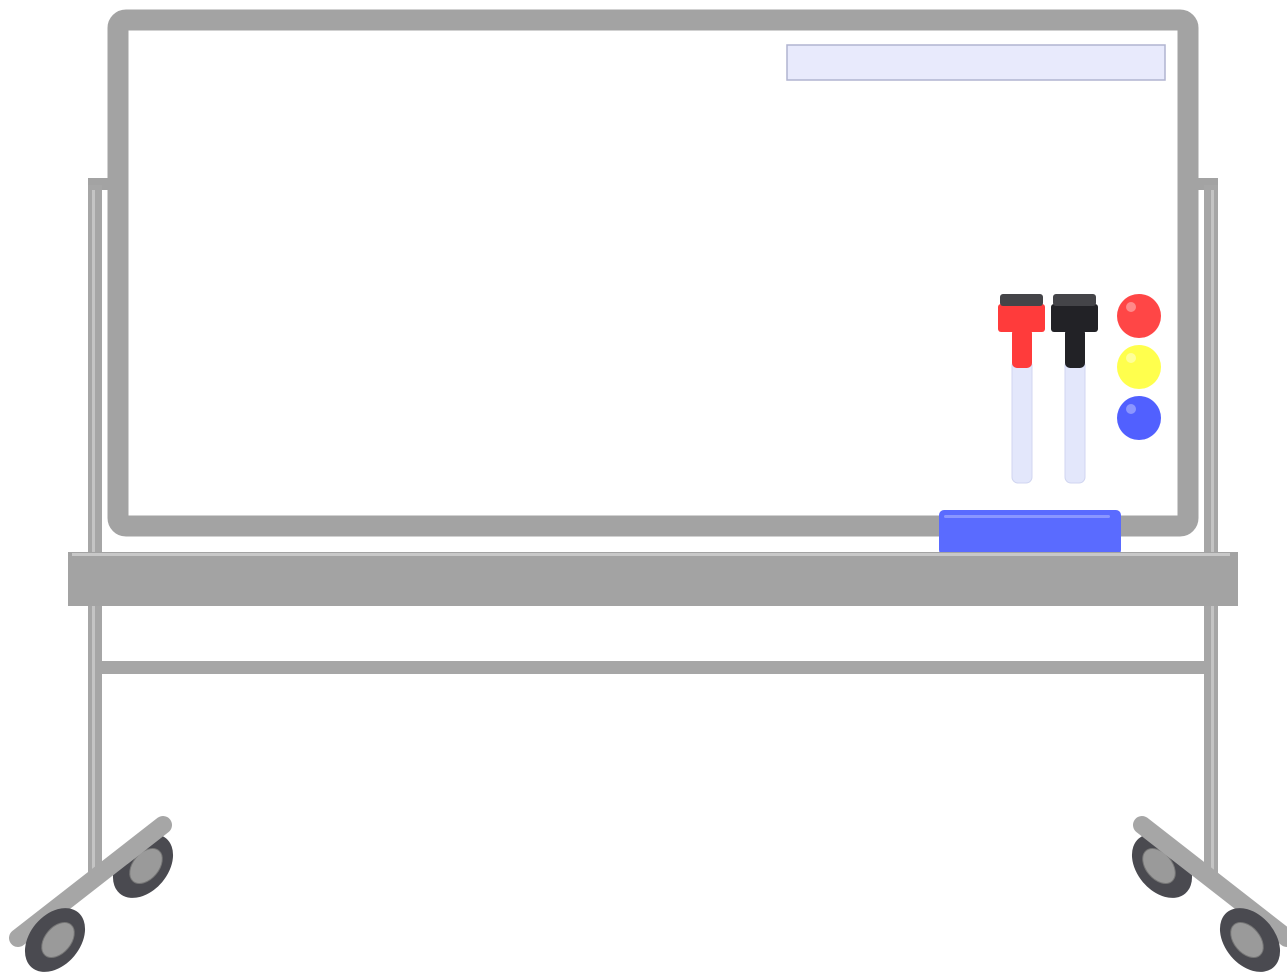  What do you see at coordinates (1212, 530) in the screenshot?
I see `leg-right-highlight` at bounding box center [1212, 530].